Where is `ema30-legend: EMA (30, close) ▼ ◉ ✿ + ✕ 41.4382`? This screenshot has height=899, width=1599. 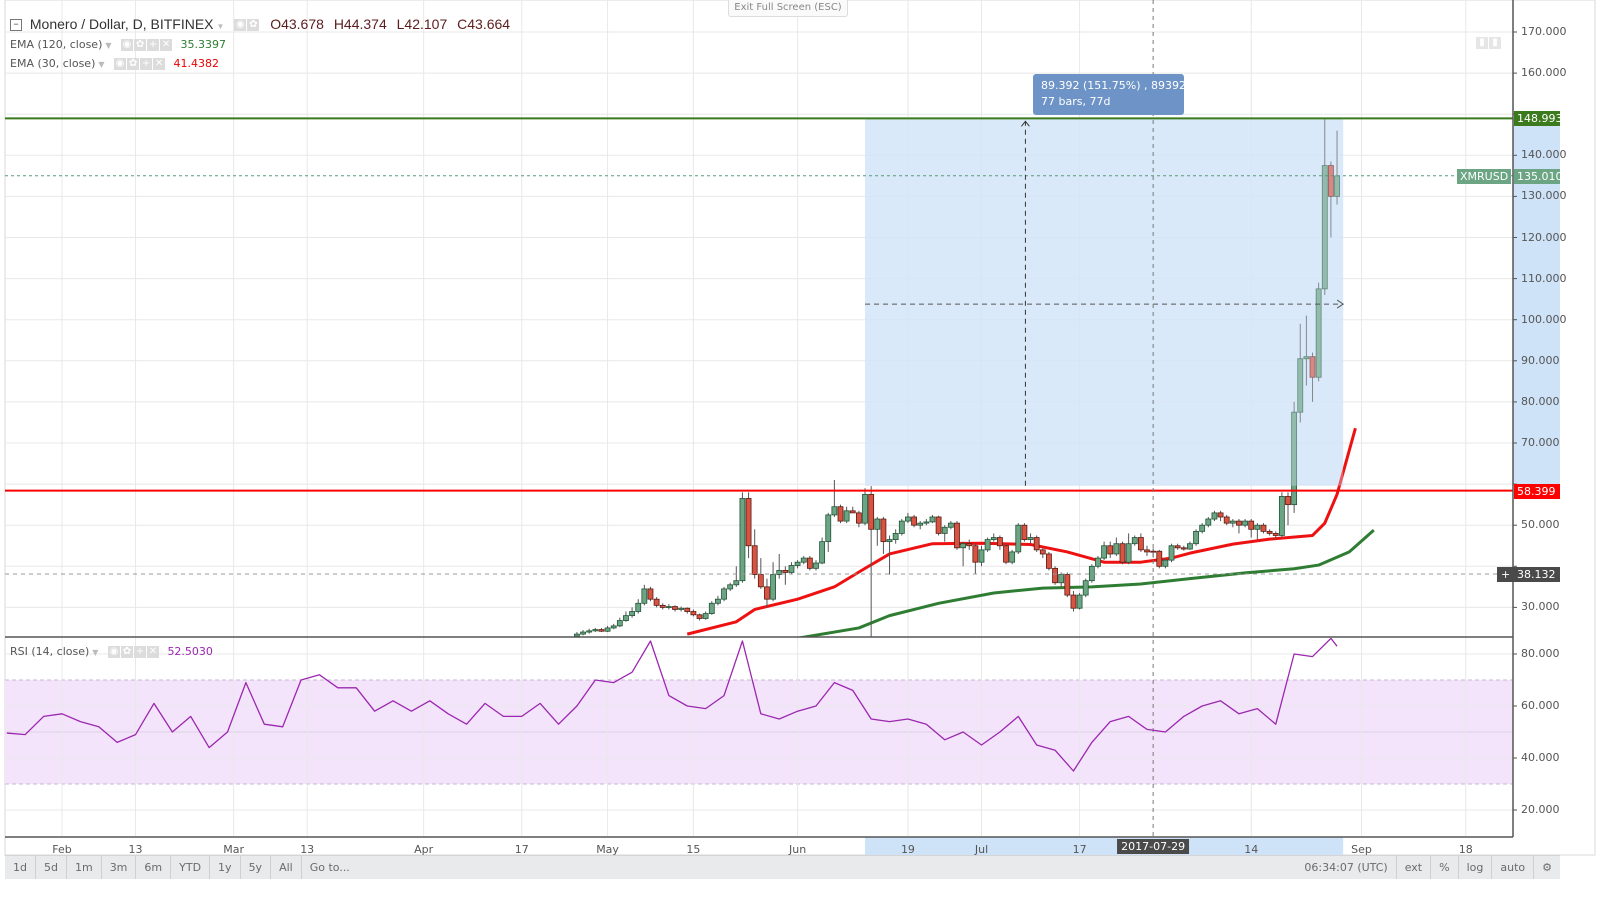 ema30-legend: EMA (30, close) ▼ ◉ ✿ + ✕ 41.4382 is located at coordinates (114, 63).